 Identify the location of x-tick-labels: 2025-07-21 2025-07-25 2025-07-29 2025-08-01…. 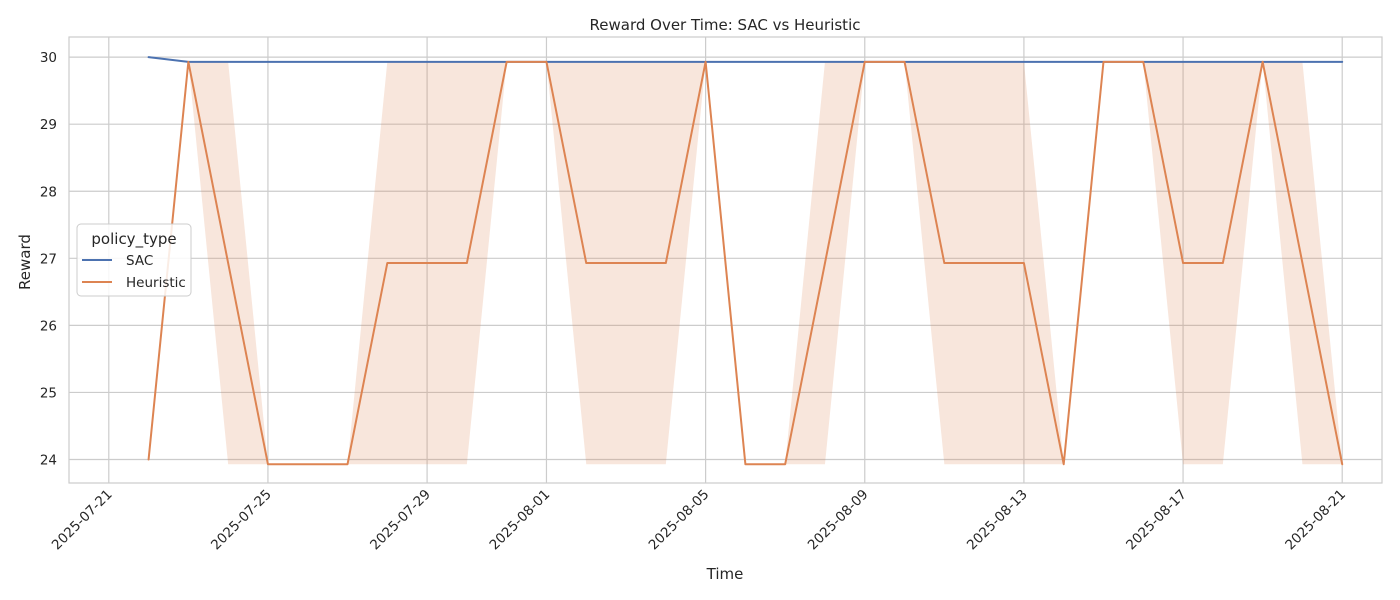
(699, 520).